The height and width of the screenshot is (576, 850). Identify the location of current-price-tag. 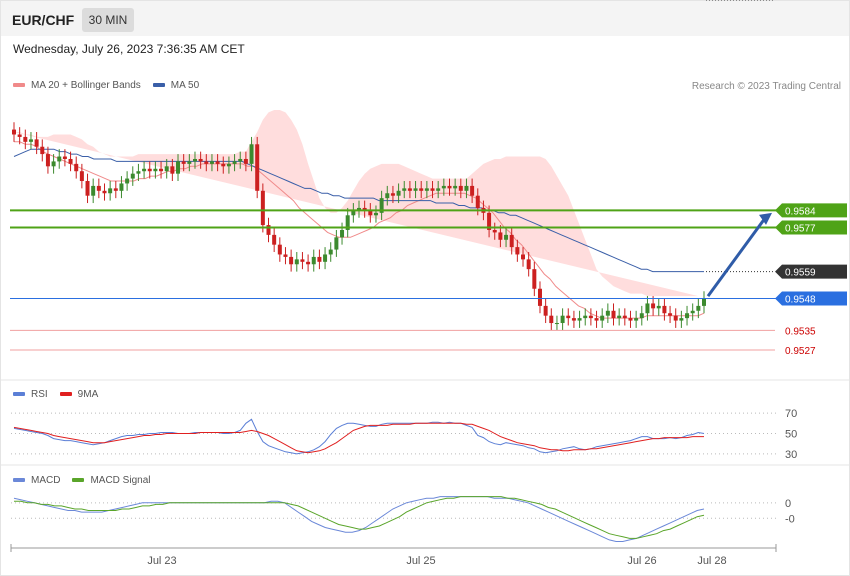
(811, 271).